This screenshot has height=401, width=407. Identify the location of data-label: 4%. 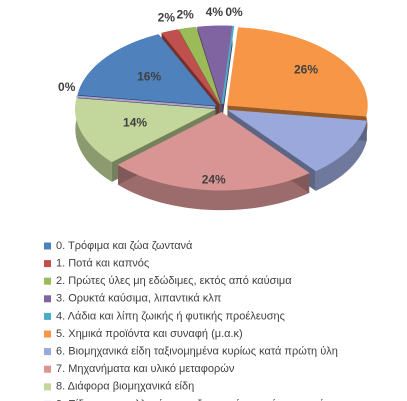
(215, 12).